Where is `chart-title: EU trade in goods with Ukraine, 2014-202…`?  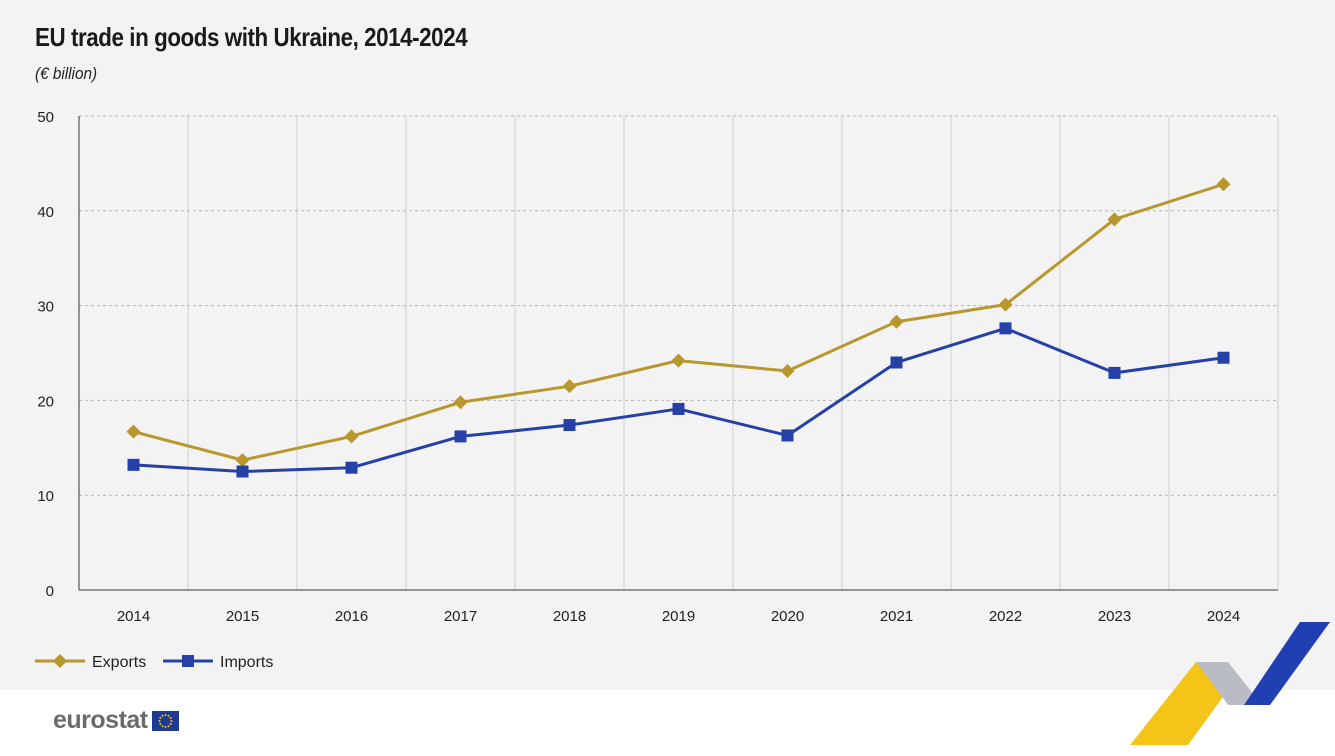
chart-title: EU trade in goods with Ukraine, 2014-202… is located at coordinates (251, 37).